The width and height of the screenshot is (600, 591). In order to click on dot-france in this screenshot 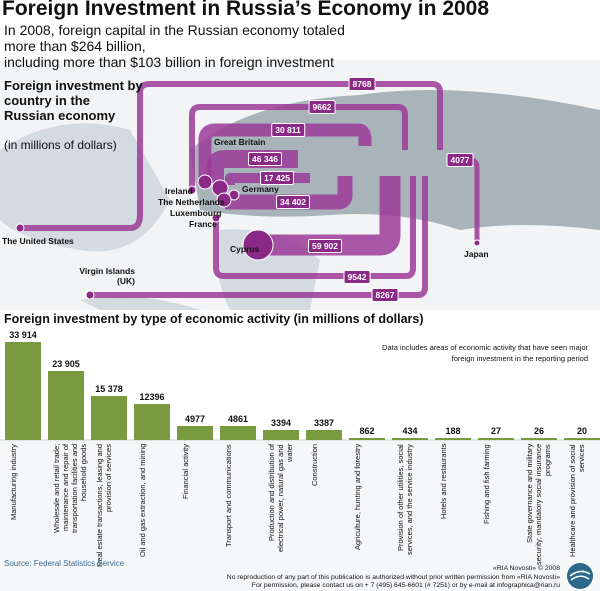, I will do `click(216, 218)`.